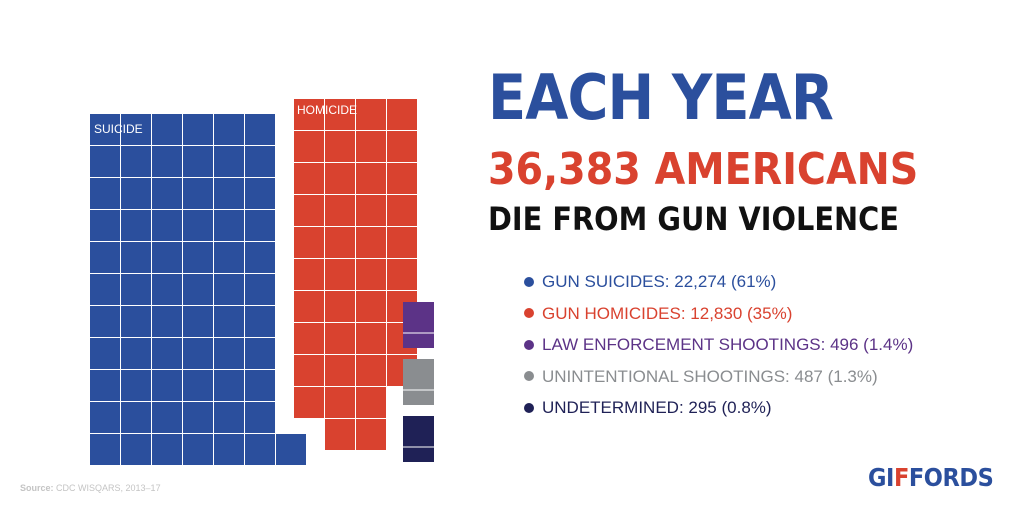 This screenshot has height=512, width=1024. Describe the element at coordinates (418, 325) in the screenshot. I see `law-enforcement-cell` at that location.